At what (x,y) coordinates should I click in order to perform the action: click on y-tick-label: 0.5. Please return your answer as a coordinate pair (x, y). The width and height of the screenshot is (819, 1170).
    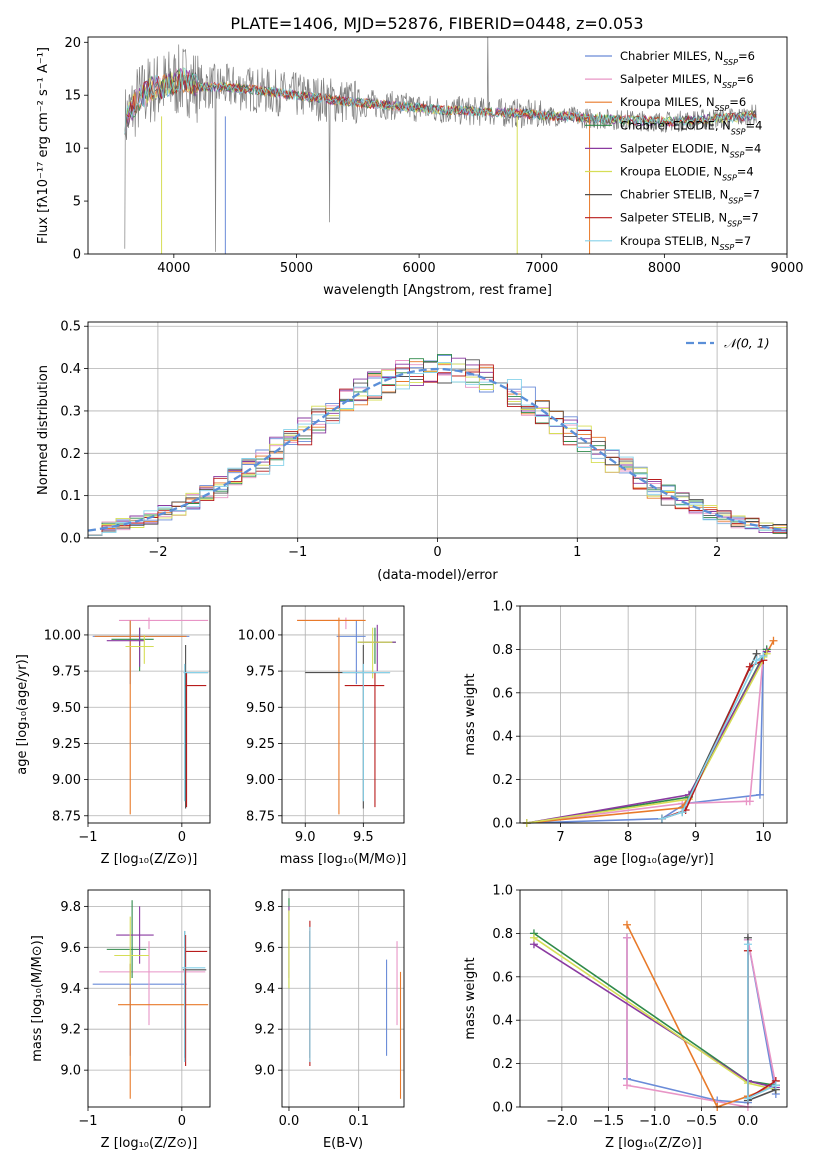
    Looking at the image, I should click on (70, 327).